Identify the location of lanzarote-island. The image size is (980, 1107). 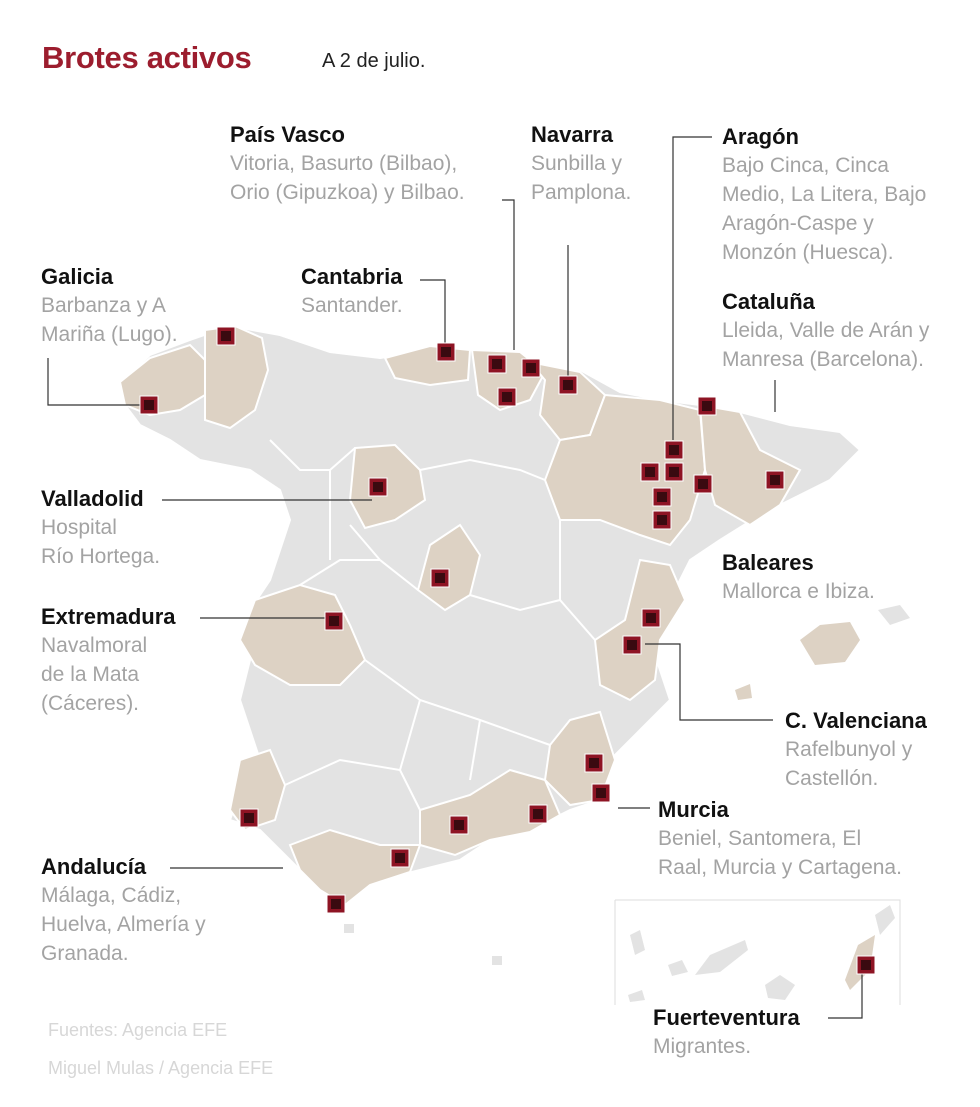
(885, 920).